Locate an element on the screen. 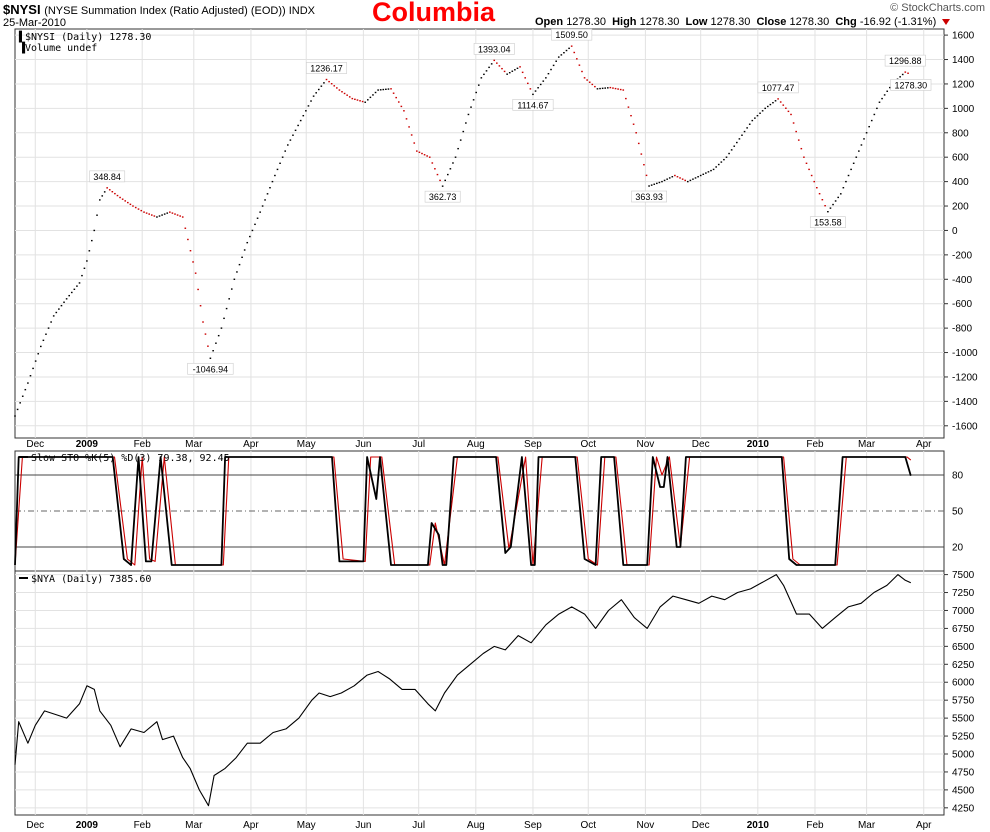 Image resolution: width=990 pixels, height=832 pixels. nya-y-tick-label: 4250 is located at coordinates (963, 808).